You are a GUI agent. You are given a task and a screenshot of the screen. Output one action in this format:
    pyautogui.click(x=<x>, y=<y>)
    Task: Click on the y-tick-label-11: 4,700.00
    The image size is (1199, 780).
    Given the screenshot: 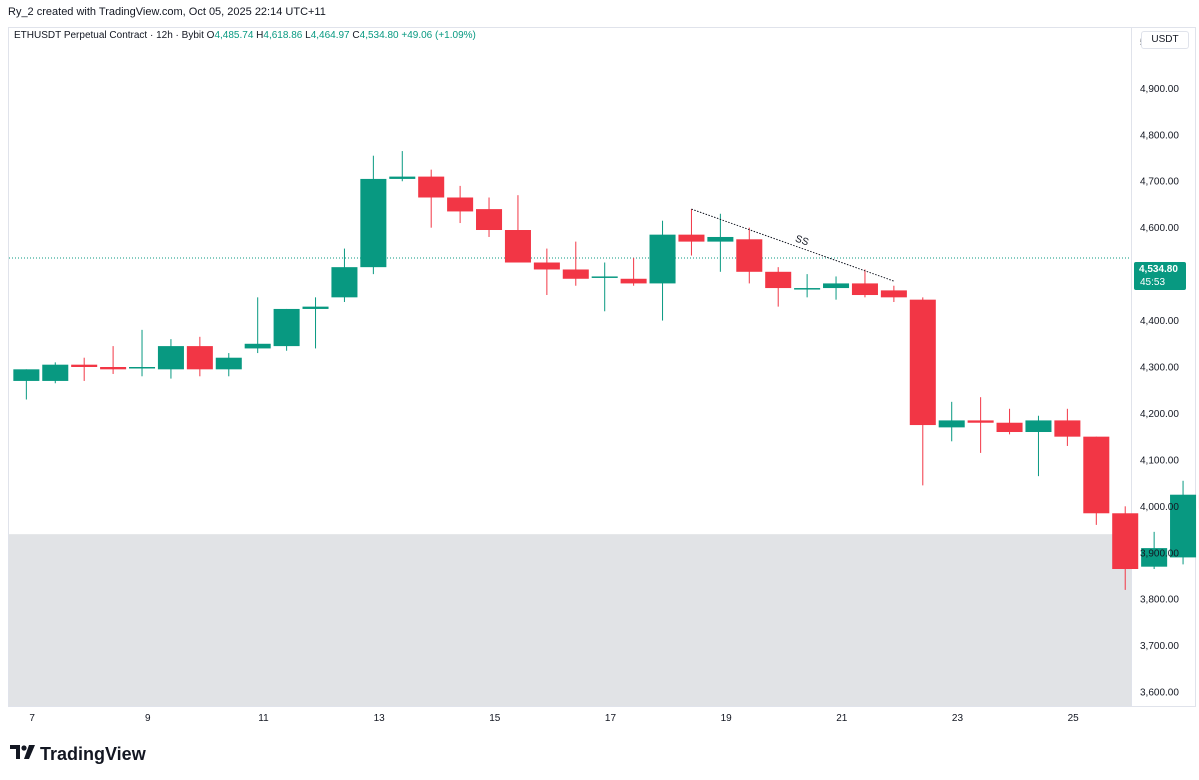 What is the action you would take?
    pyautogui.click(x=1159, y=182)
    